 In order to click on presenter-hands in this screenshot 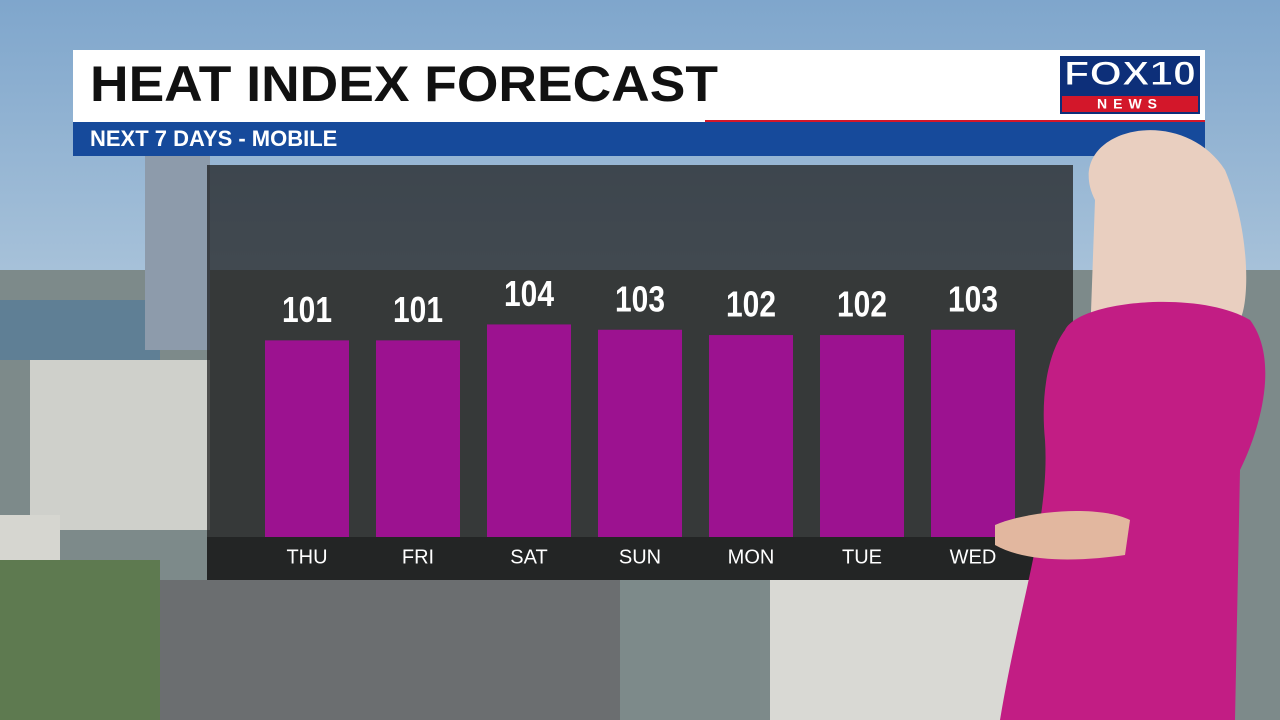, I will do `click(1062, 535)`.